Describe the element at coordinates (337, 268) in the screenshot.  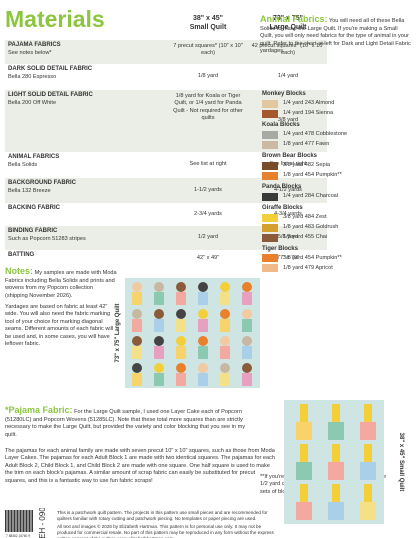
I see `fabric-item: 1/8 yard 479 Apricot` at that location.